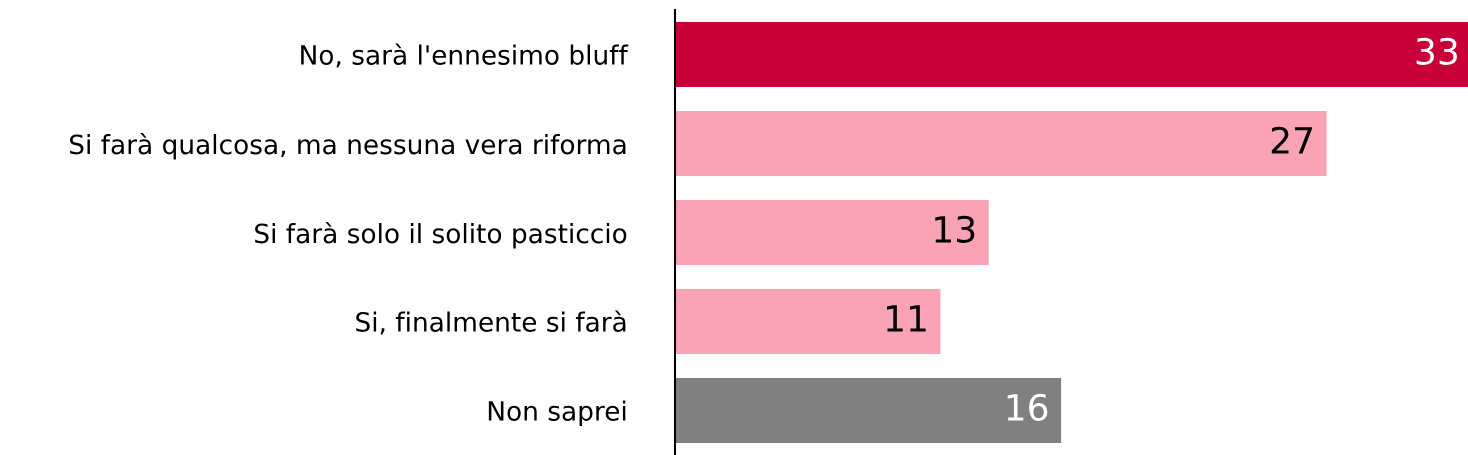 This screenshot has height=455, width=1468. What do you see at coordinates (465, 55) in the screenshot?
I see `y-tick-label: No, sarà l'ennesimo bluff` at bounding box center [465, 55].